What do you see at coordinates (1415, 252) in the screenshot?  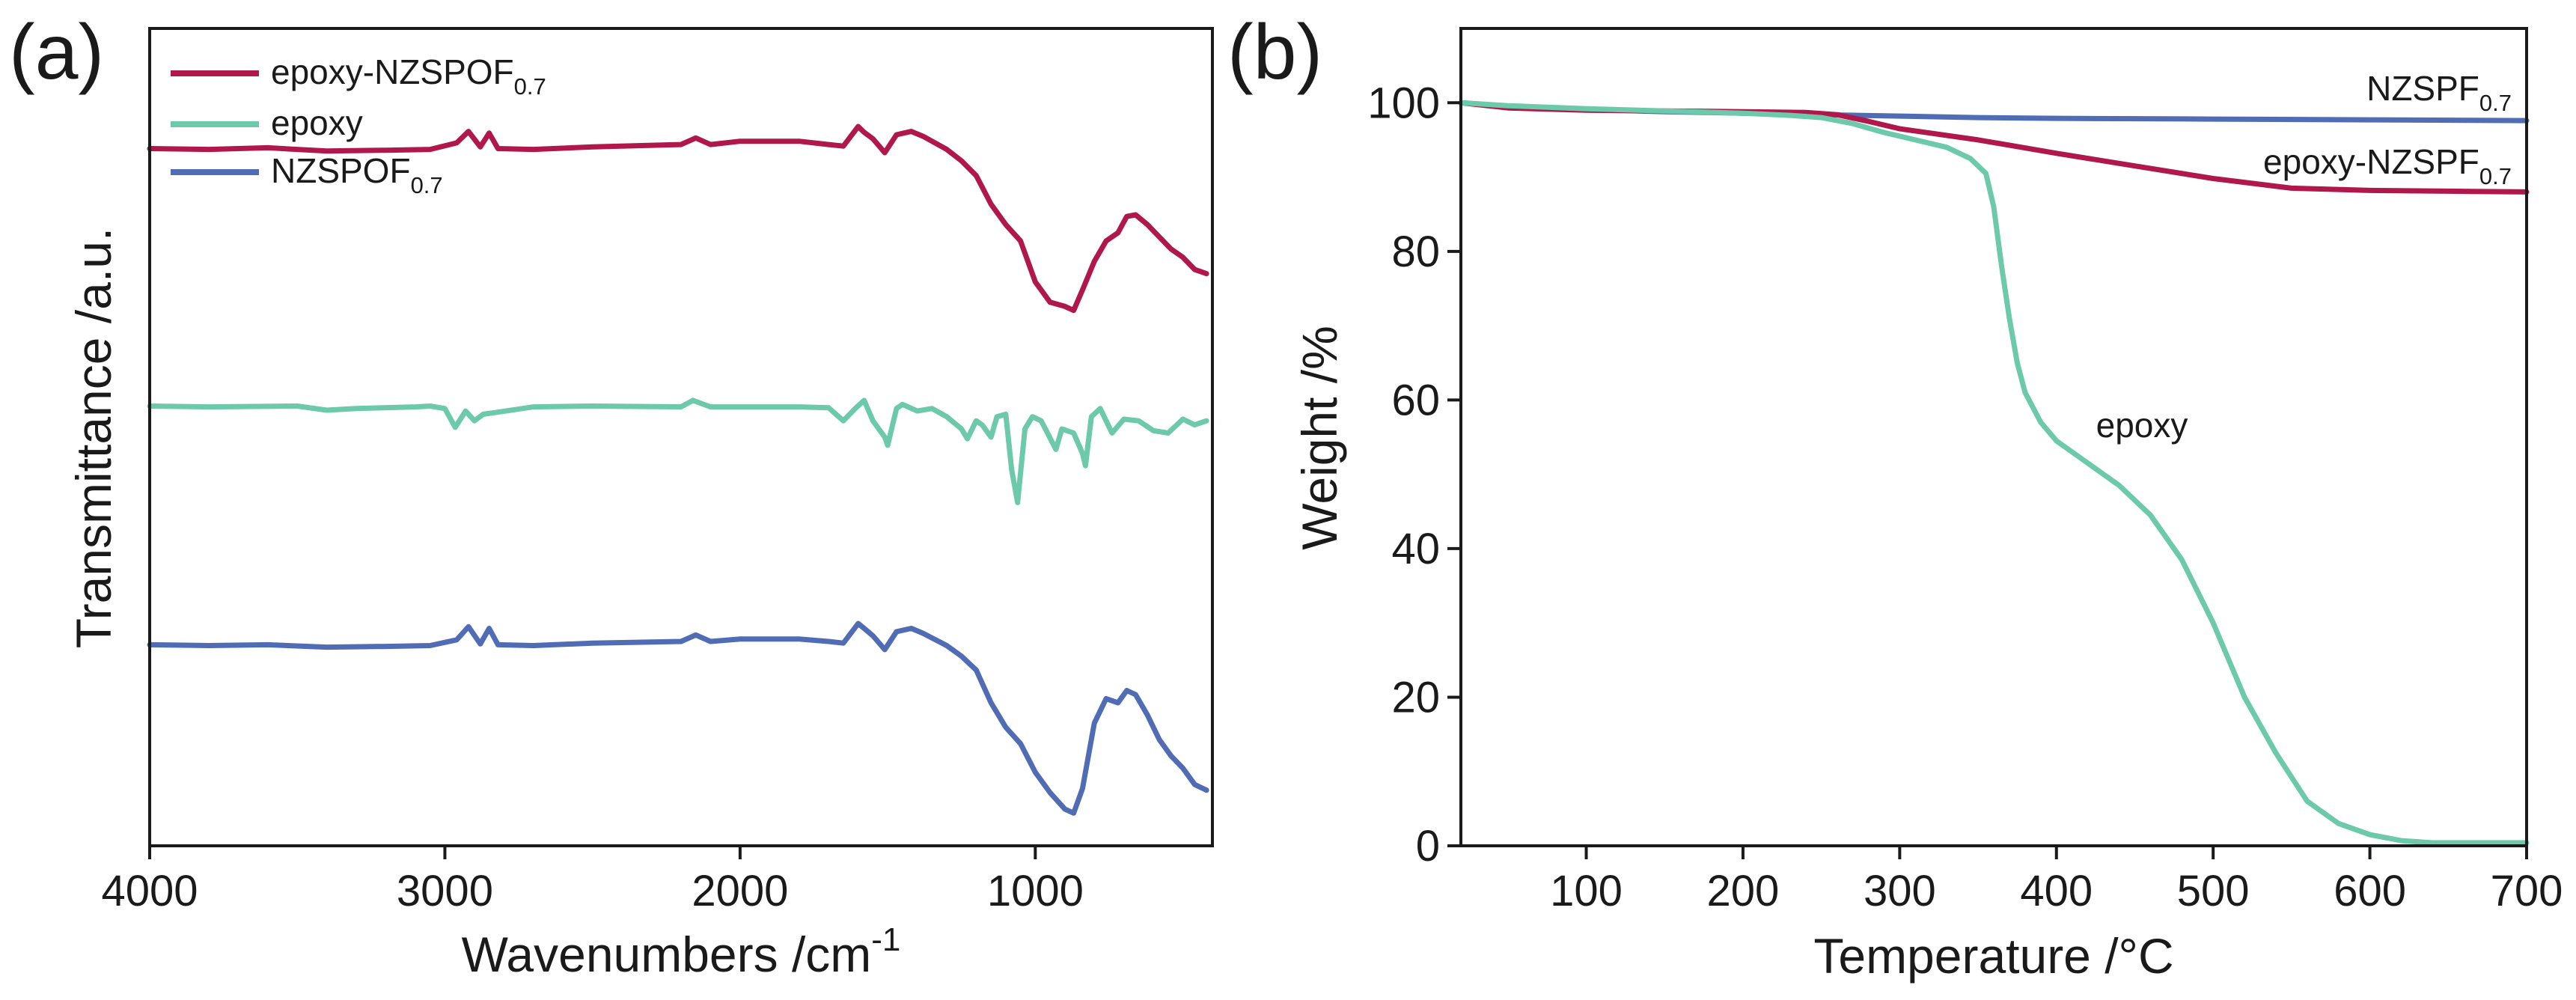 I see `y-tick-label: 80` at bounding box center [1415, 252].